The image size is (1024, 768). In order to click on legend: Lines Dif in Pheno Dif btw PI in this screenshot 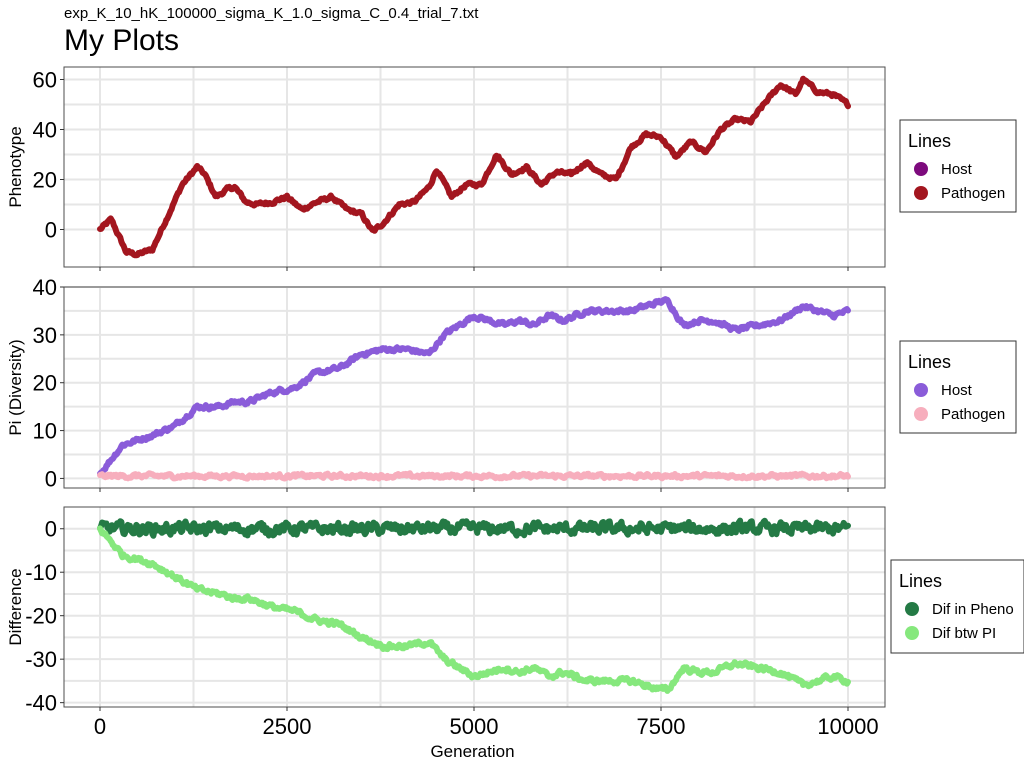, I will do `click(957, 606)`.